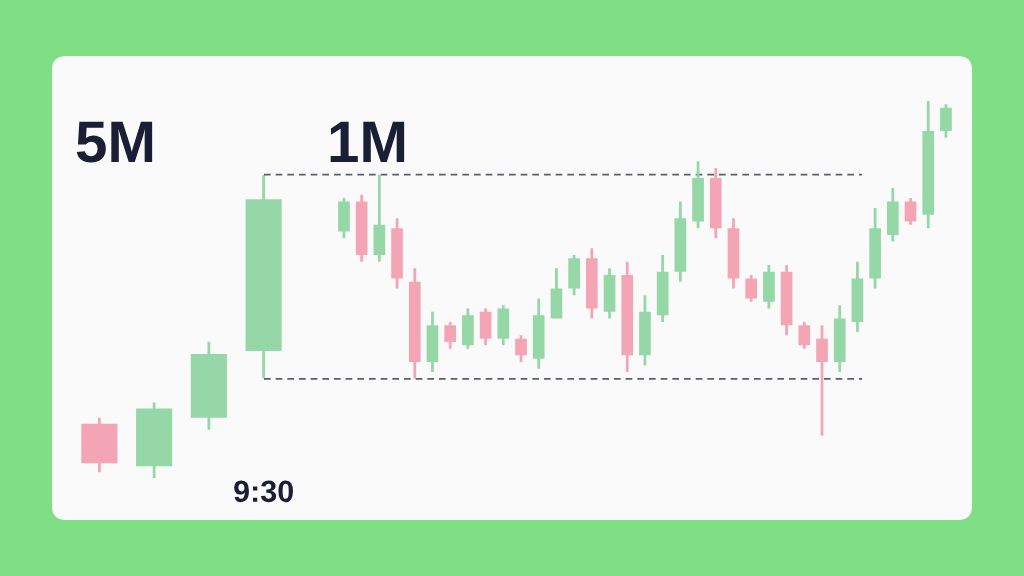  What do you see at coordinates (114, 142) in the screenshot?
I see `chart-title: 5M` at bounding box center [114, 142].